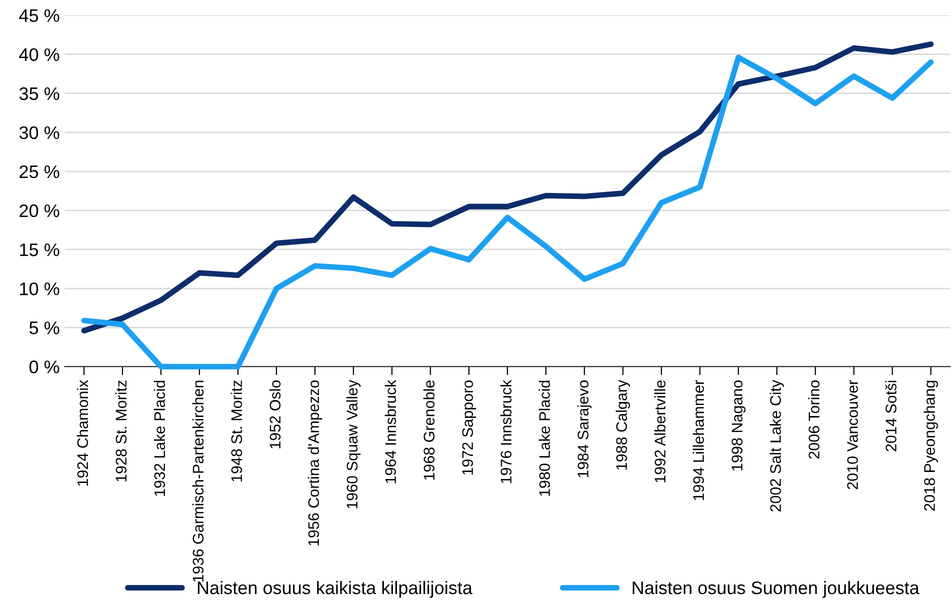 This screenshot has width=952, height=611. Describe the element at coordinates (160, 438) in the screenshot. I see `x-tick-label: 1932 Lake Placid` at that location.